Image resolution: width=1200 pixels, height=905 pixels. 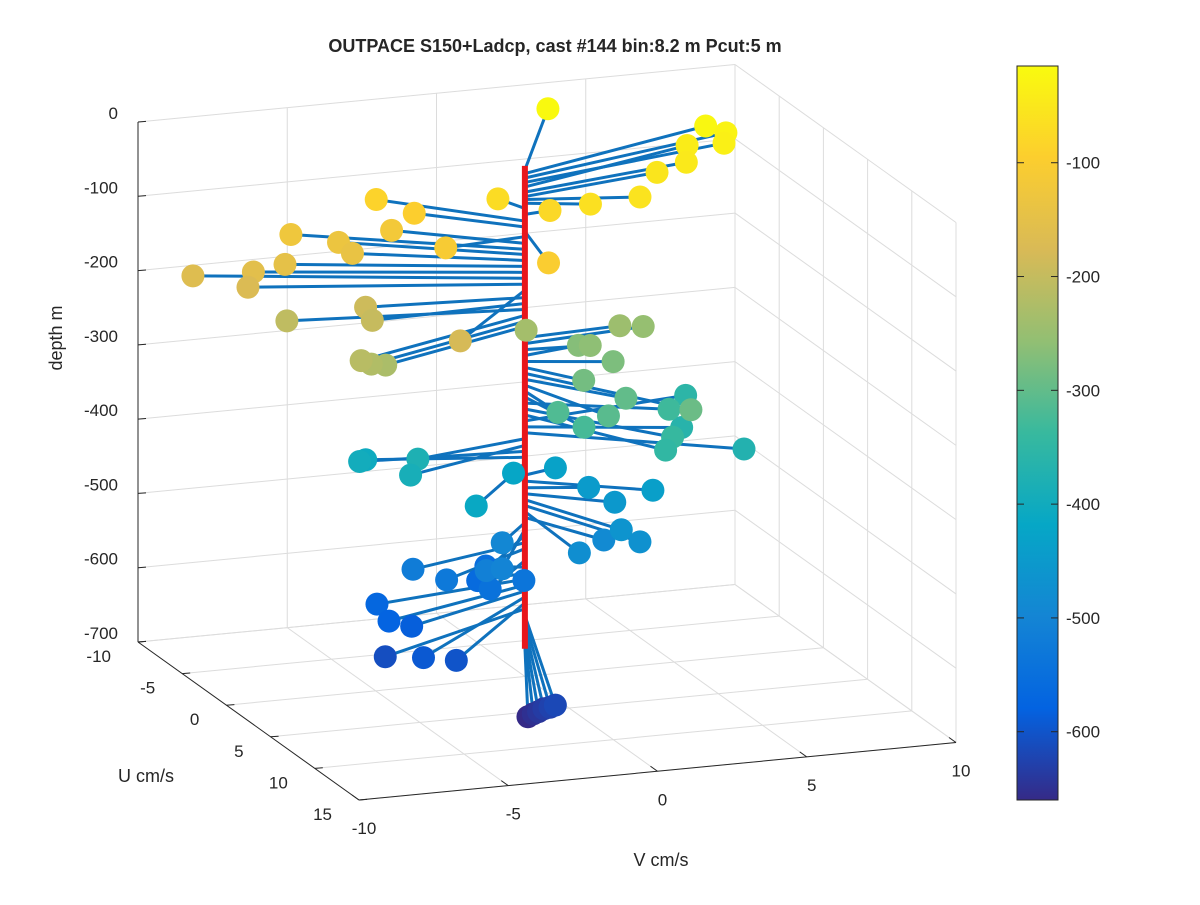 I want to click on y-axis-label: U cm/s, so click(x=146, y=776).